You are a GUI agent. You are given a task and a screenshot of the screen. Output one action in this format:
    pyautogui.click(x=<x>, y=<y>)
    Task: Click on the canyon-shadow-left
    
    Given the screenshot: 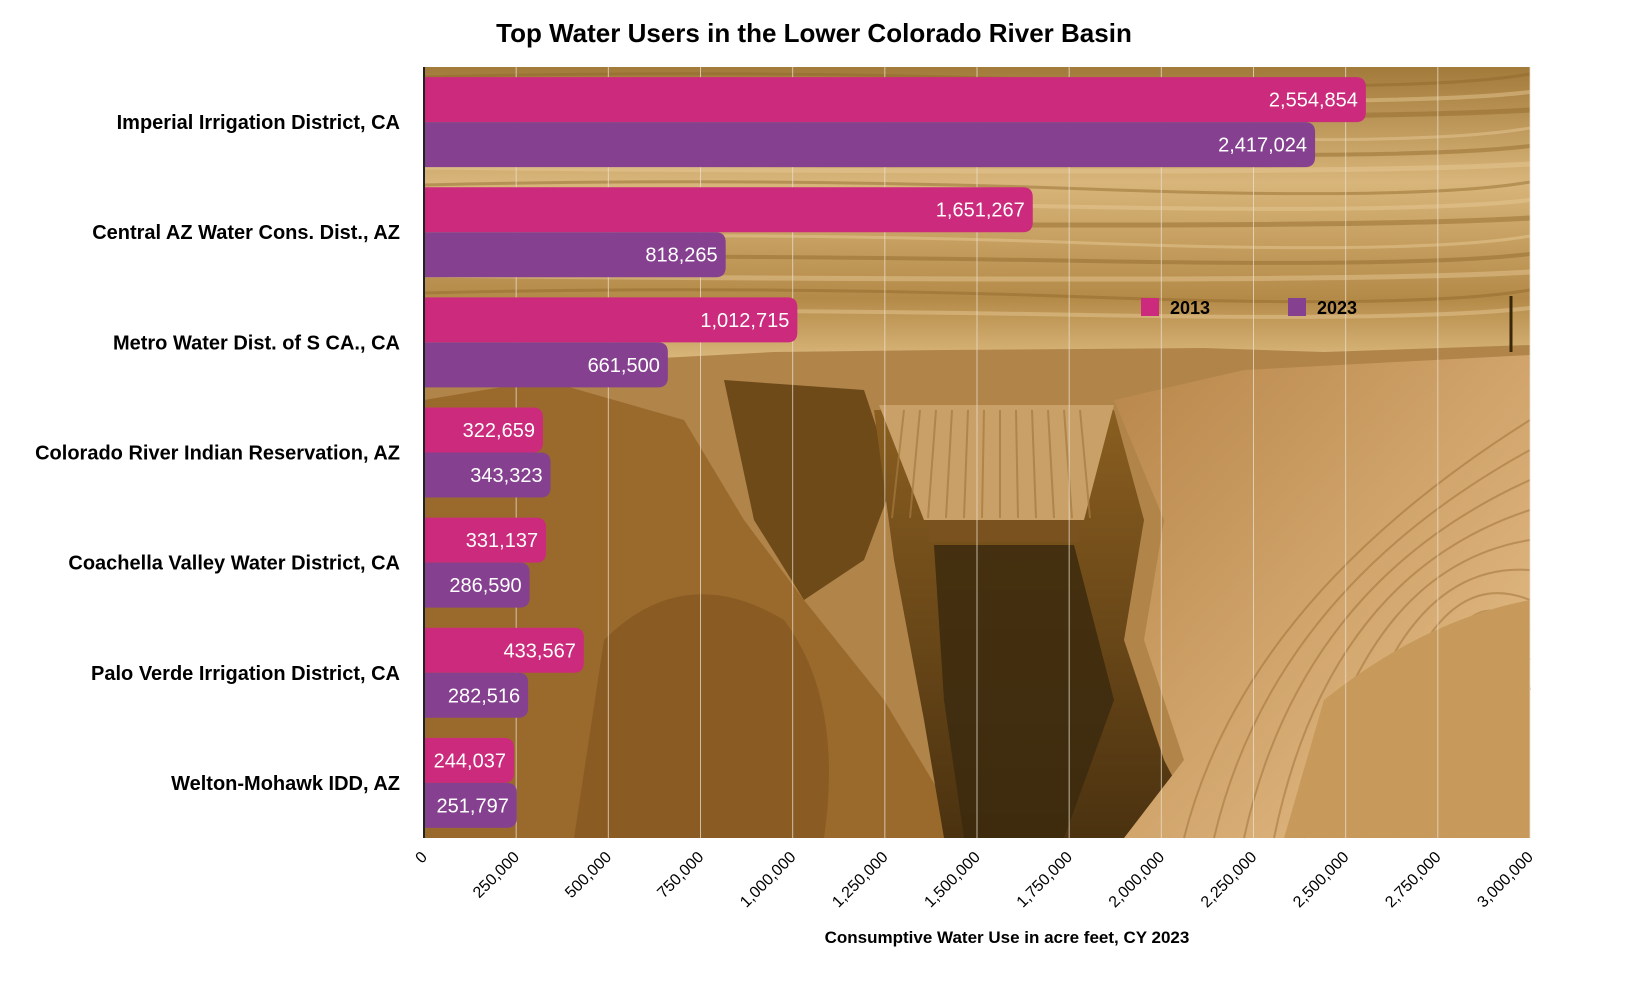 What is the action you would take?
    pyautogui.click(x=809, y=490)
    